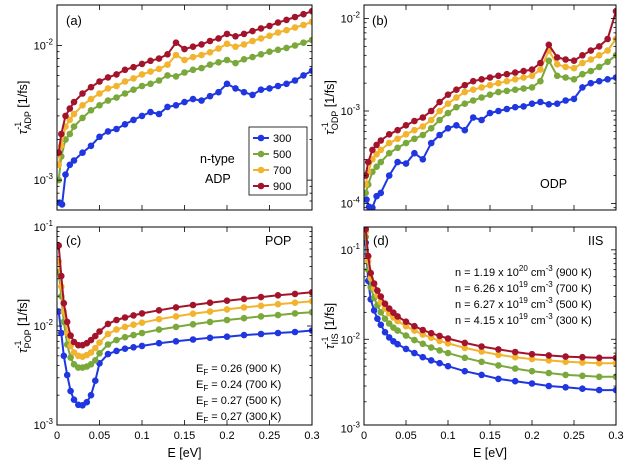 This screenshot has height=465, width=634. I want to click on x-tick-label: 0.3, so click(311, 436).